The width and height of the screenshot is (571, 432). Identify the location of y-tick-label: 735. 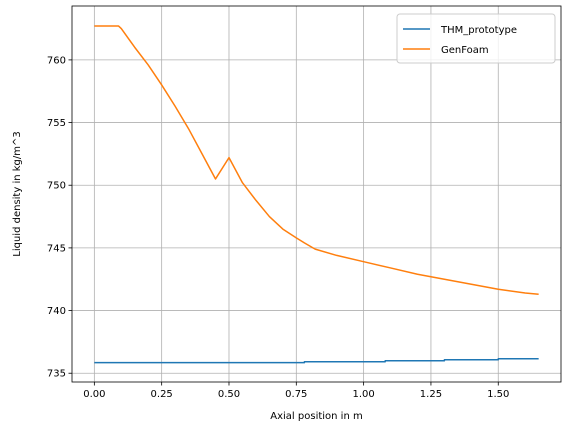
(56, 374).